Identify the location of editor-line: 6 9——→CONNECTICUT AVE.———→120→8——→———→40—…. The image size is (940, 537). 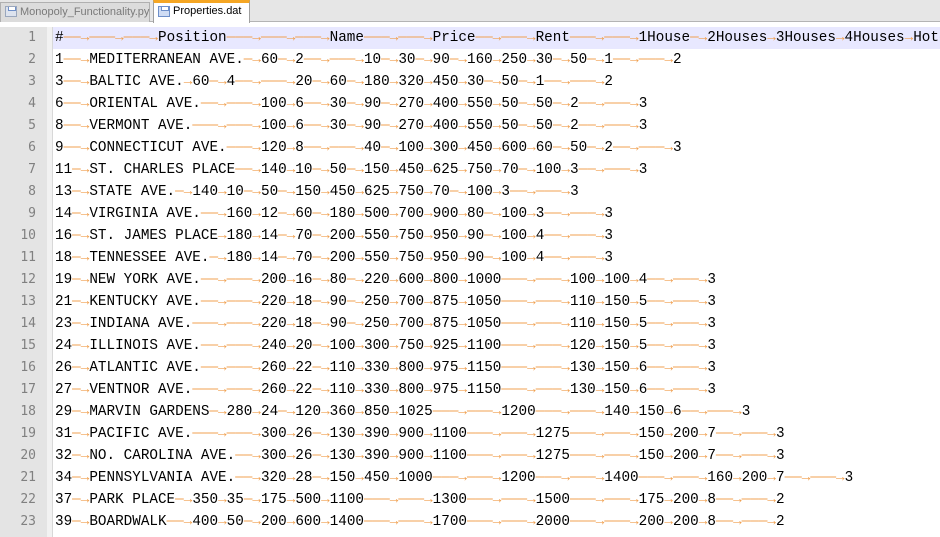
(470, 148).